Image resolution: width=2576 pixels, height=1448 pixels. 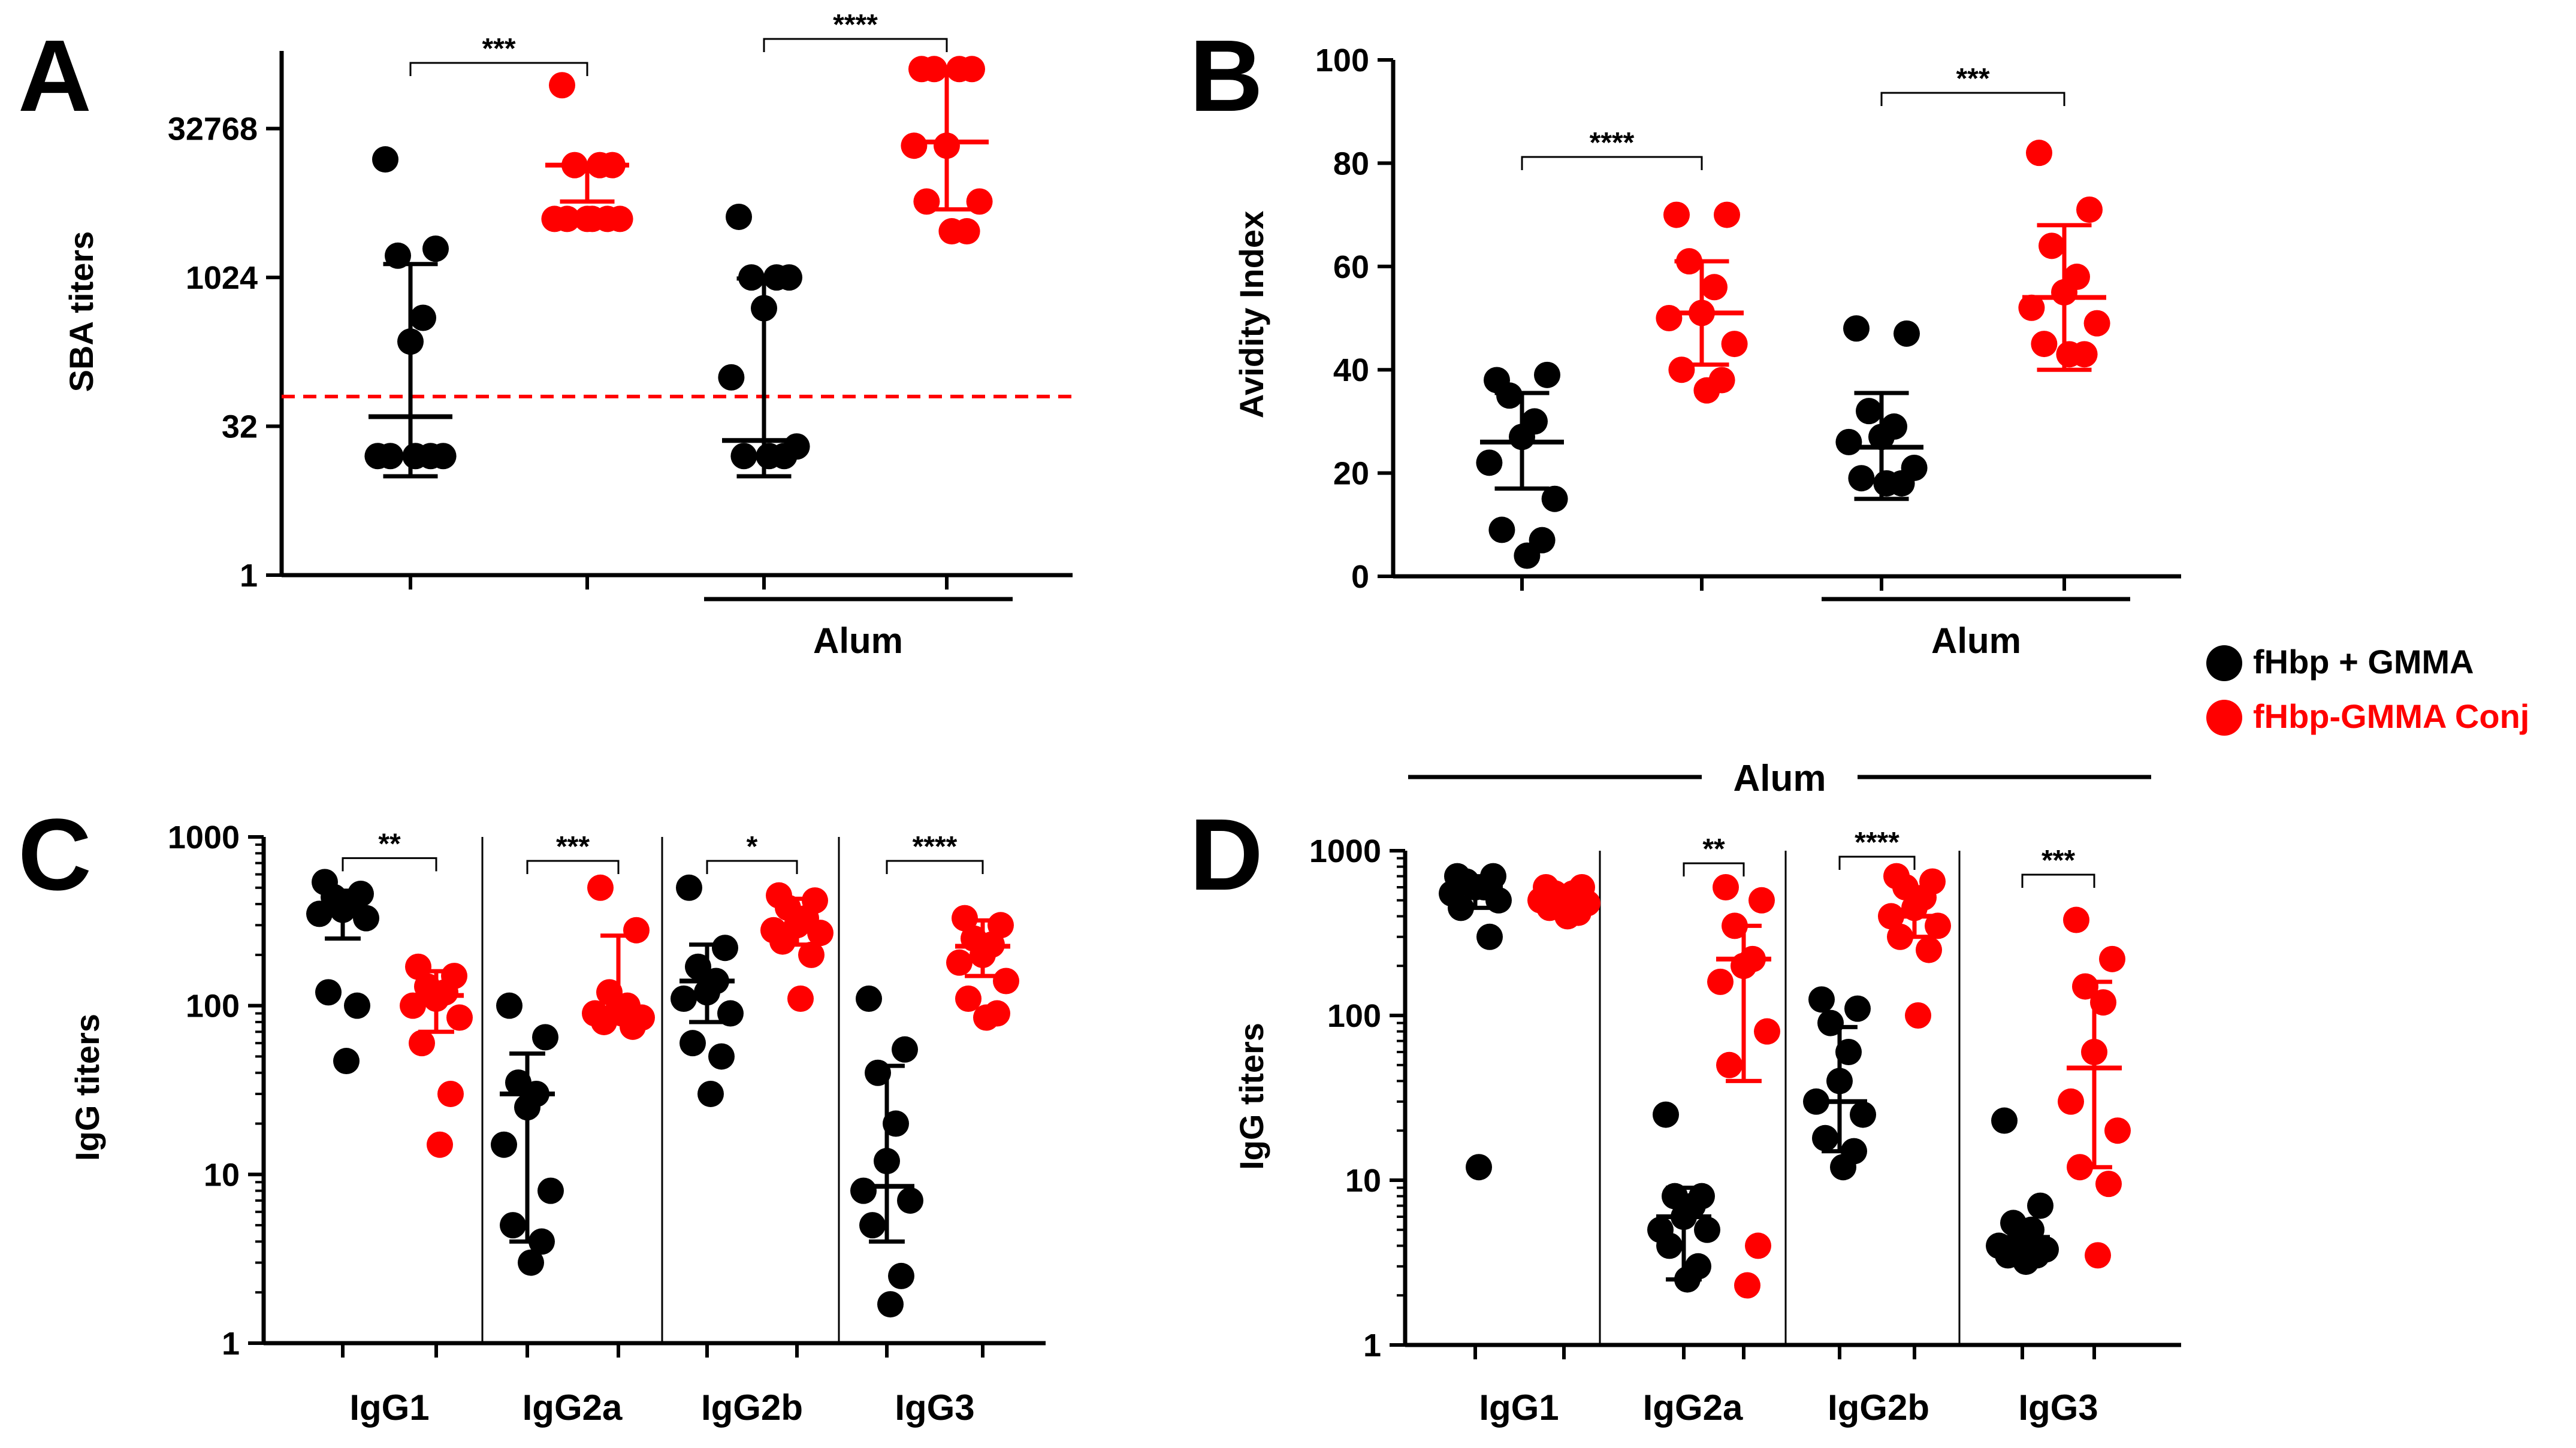 I want to click on significance-label: **, so click(x=390, y=844).